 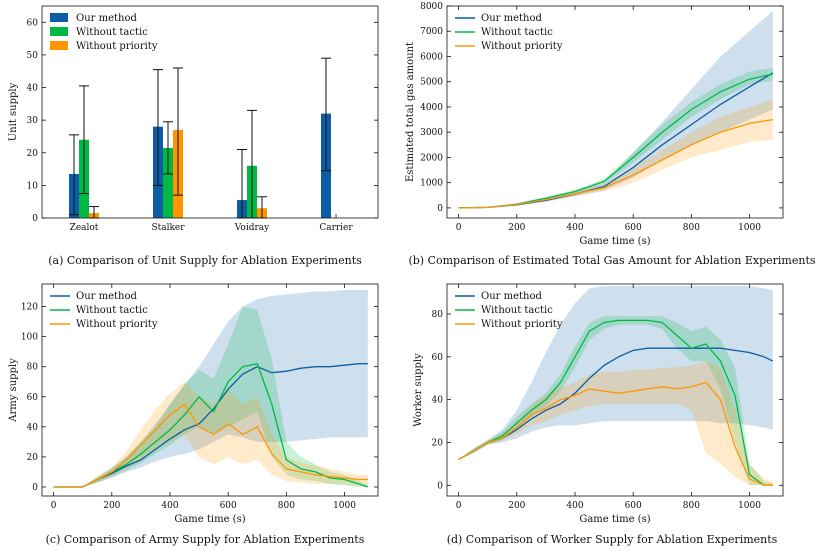 I want to click on y-axis-label: Unit supply, so click(x=13, y=111).